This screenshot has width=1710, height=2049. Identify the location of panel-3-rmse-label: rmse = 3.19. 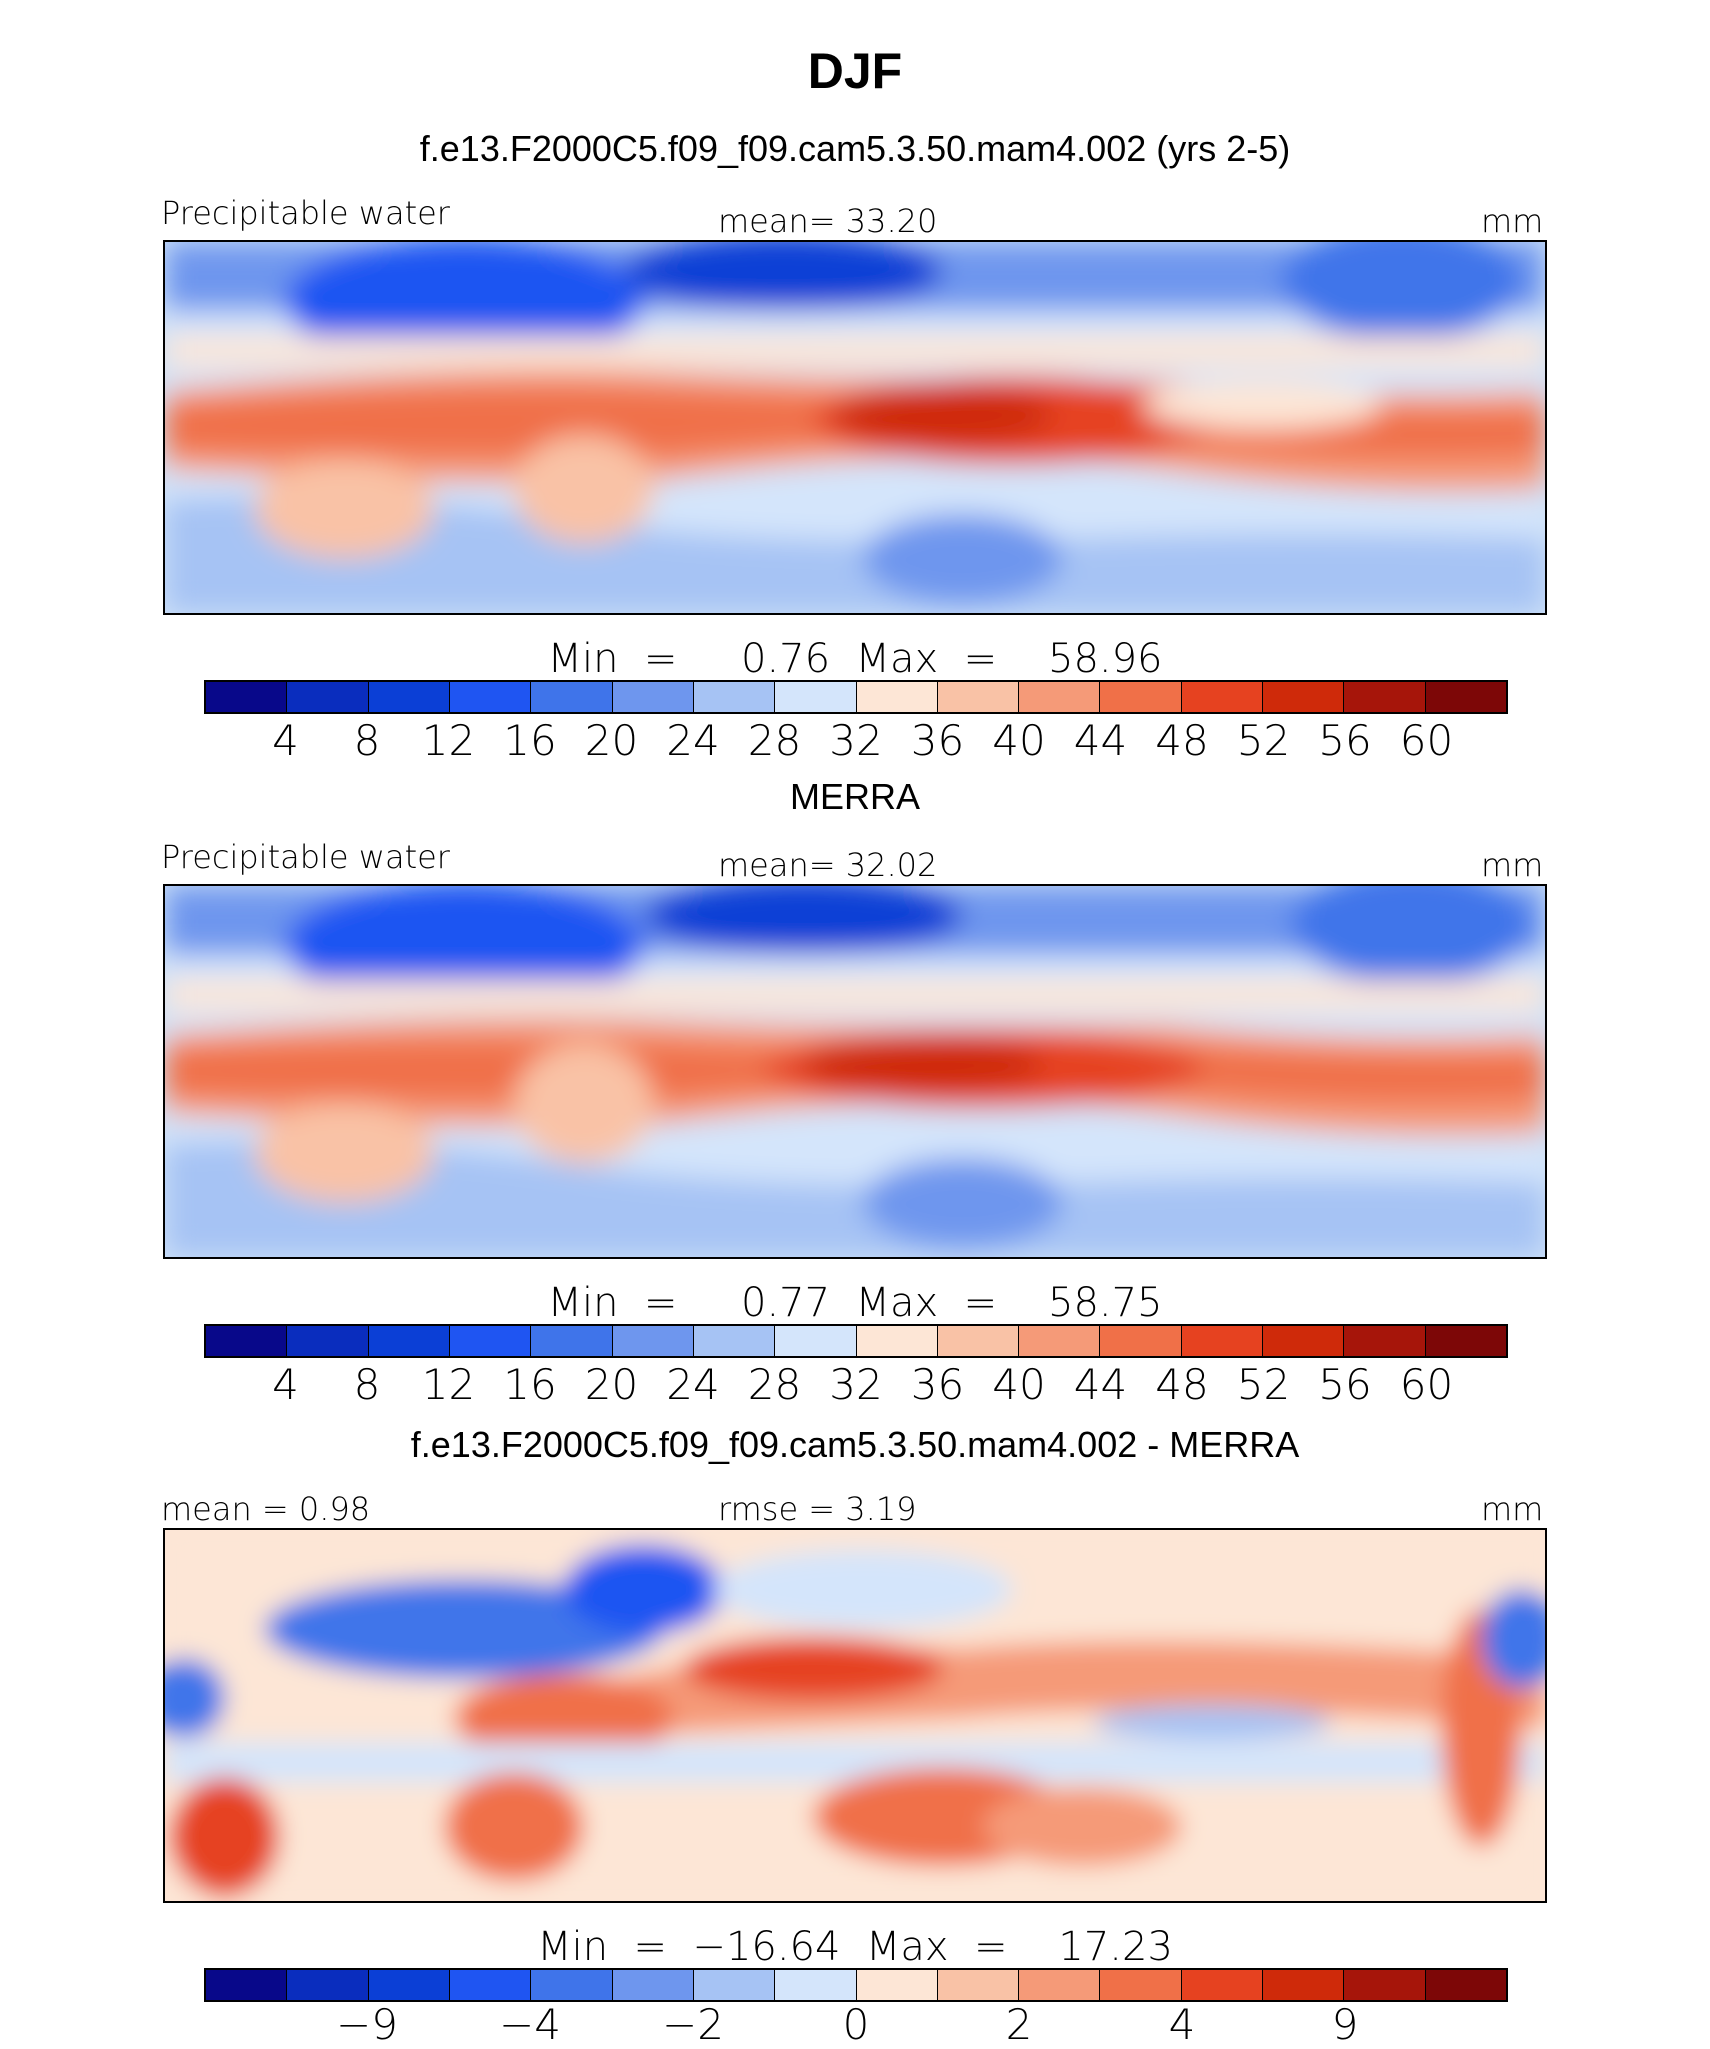
(817, 1509).